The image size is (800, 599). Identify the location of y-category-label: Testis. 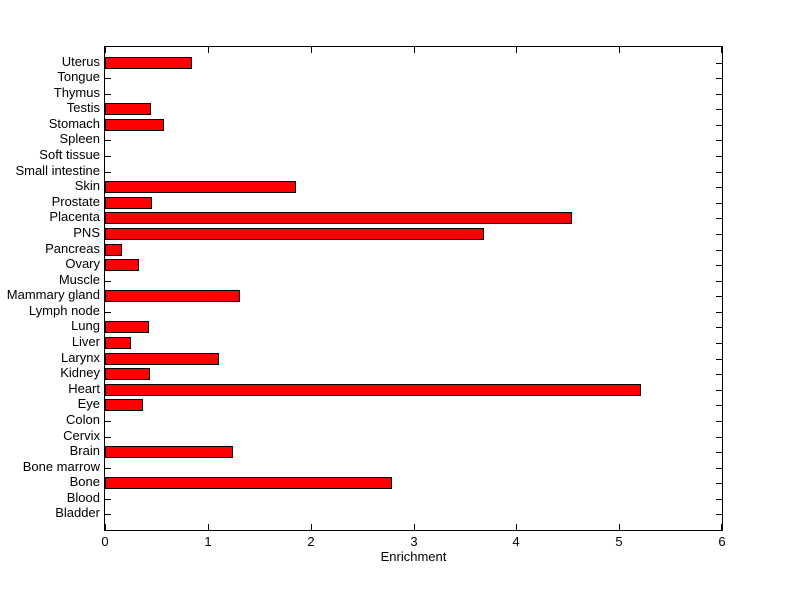
(83, 107).